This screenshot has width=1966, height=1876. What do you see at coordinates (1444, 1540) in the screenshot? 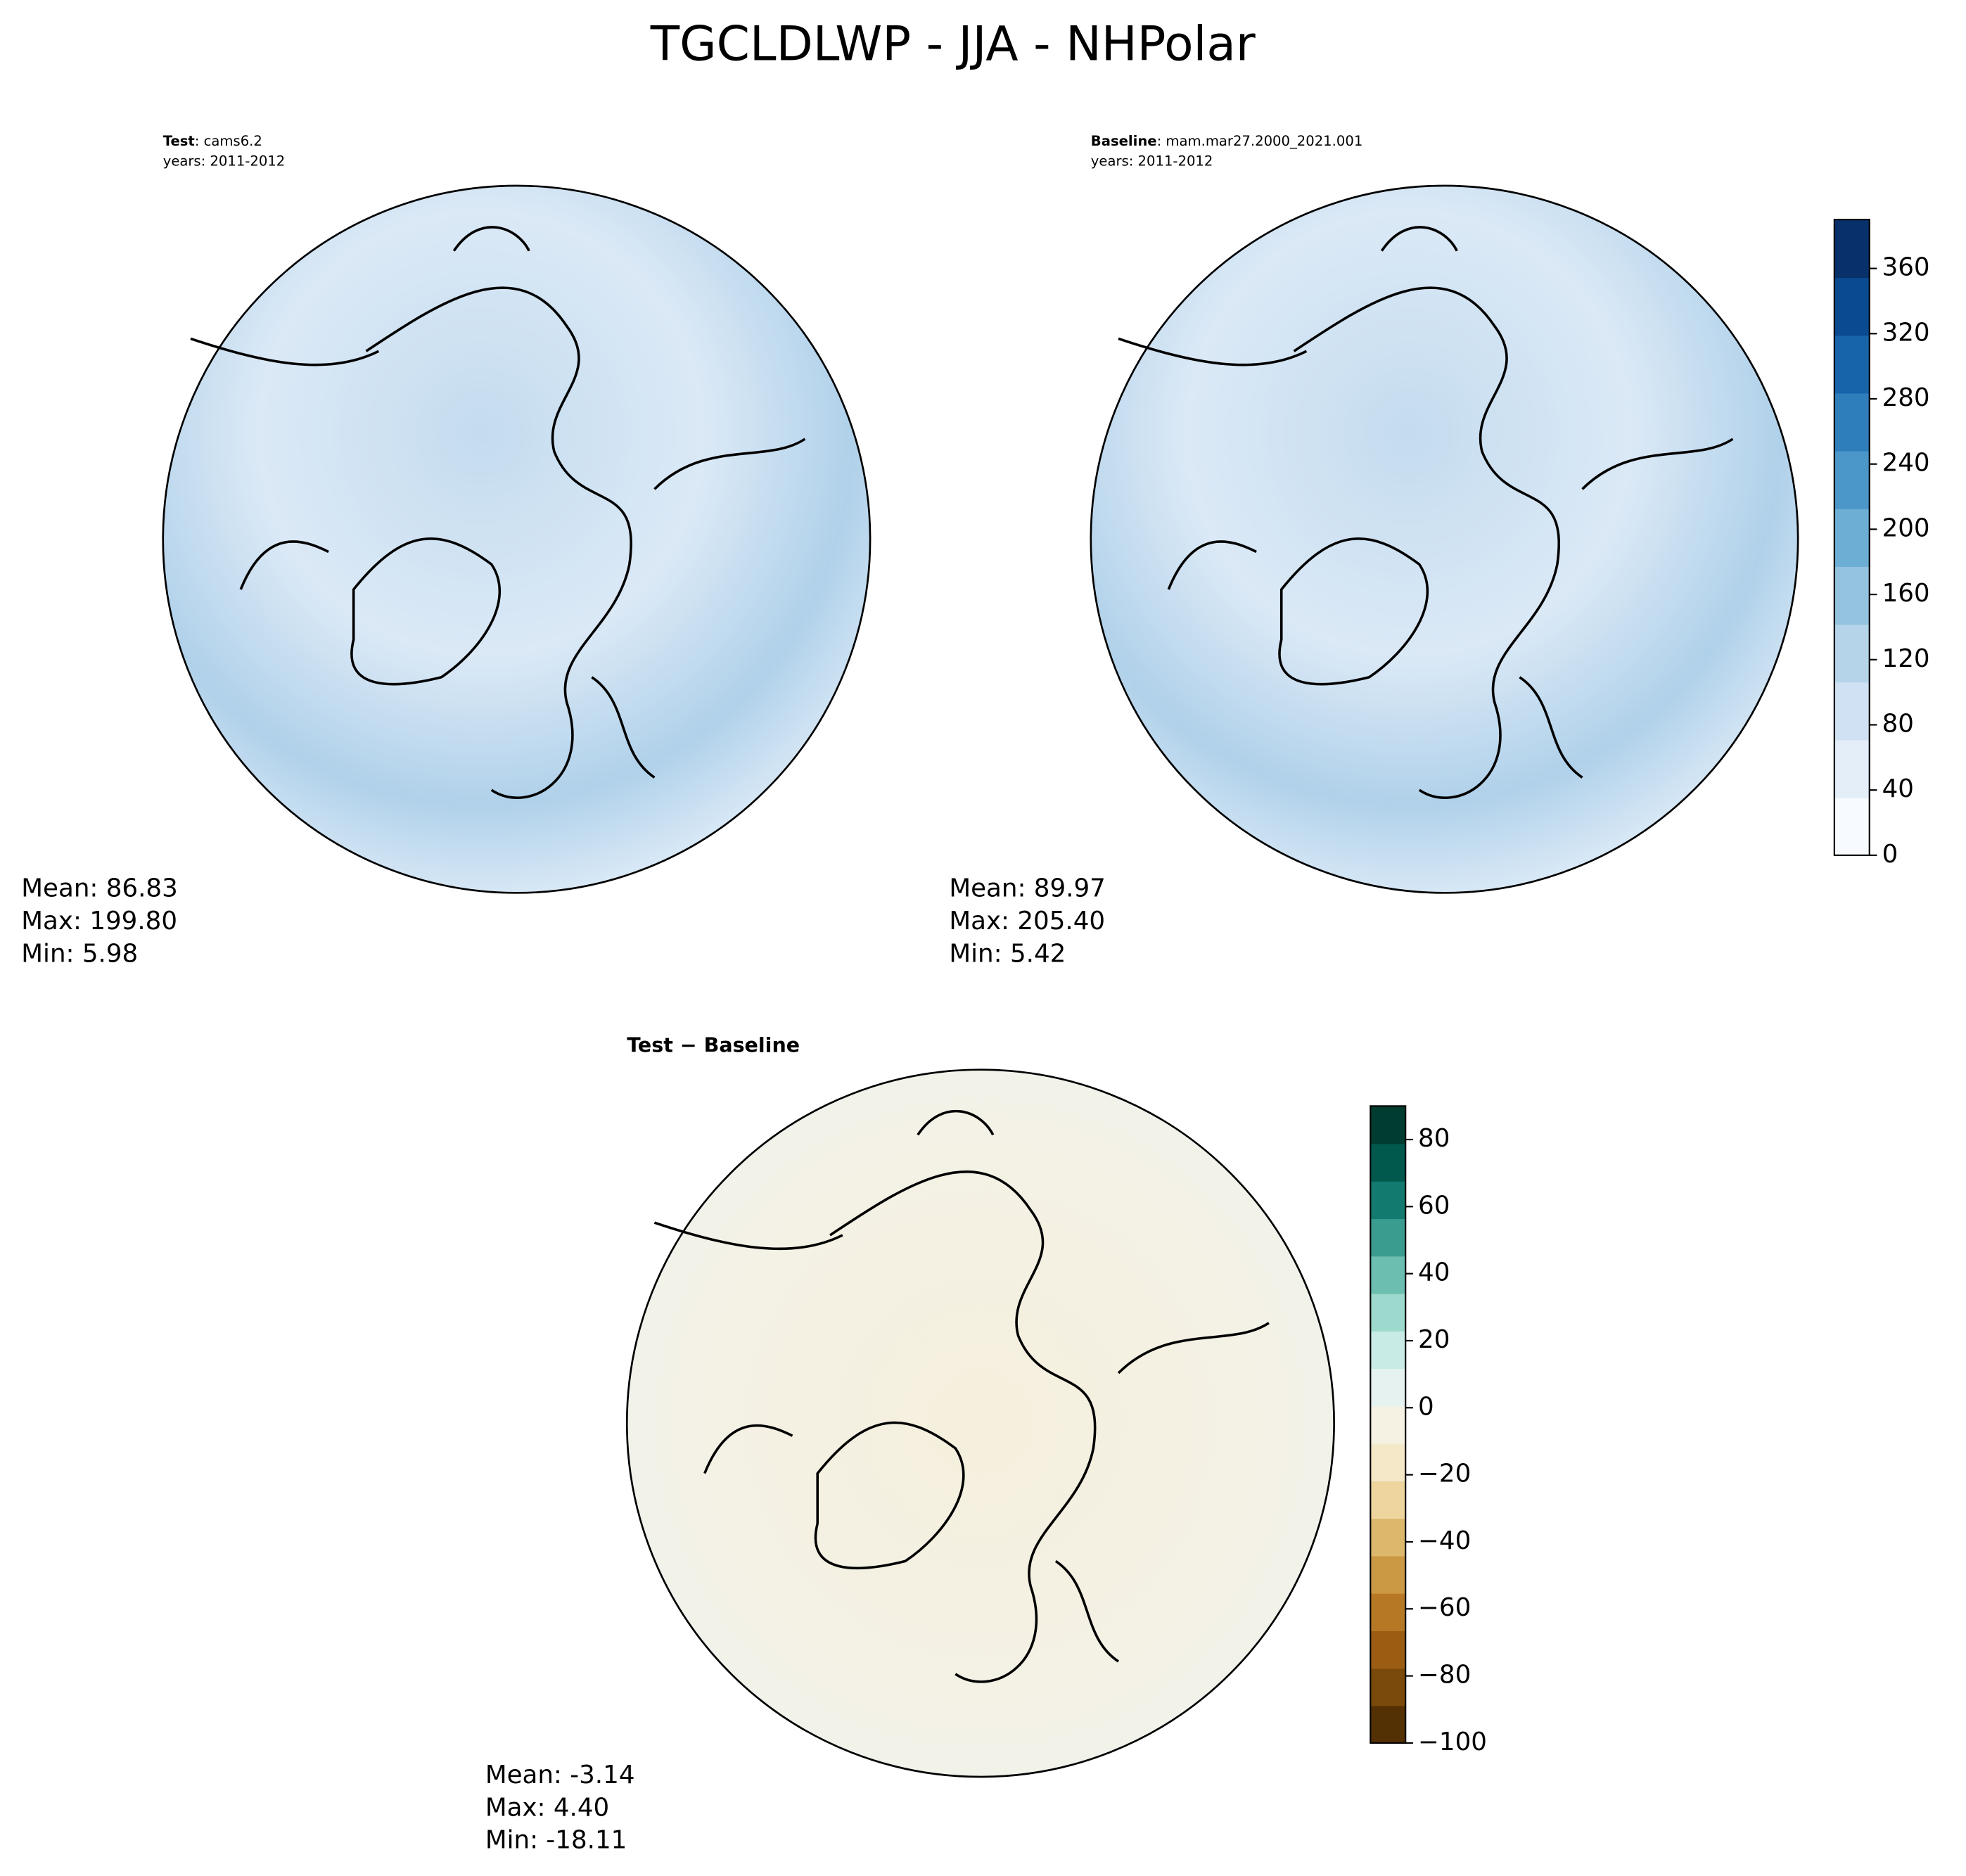
I see `colorbar-tick-label: −40` at bounding box center [1444, 1540].